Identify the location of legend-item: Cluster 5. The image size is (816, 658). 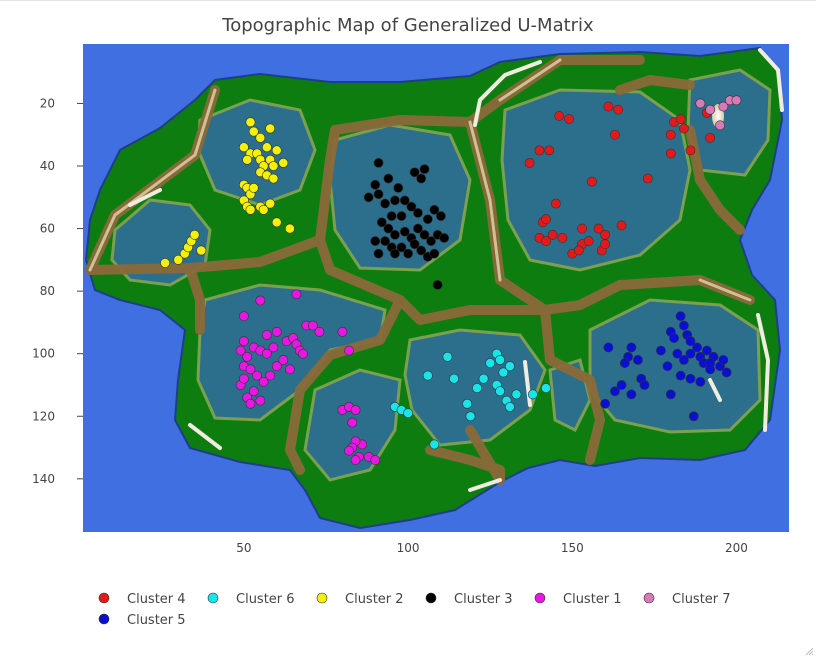
(142, 620).